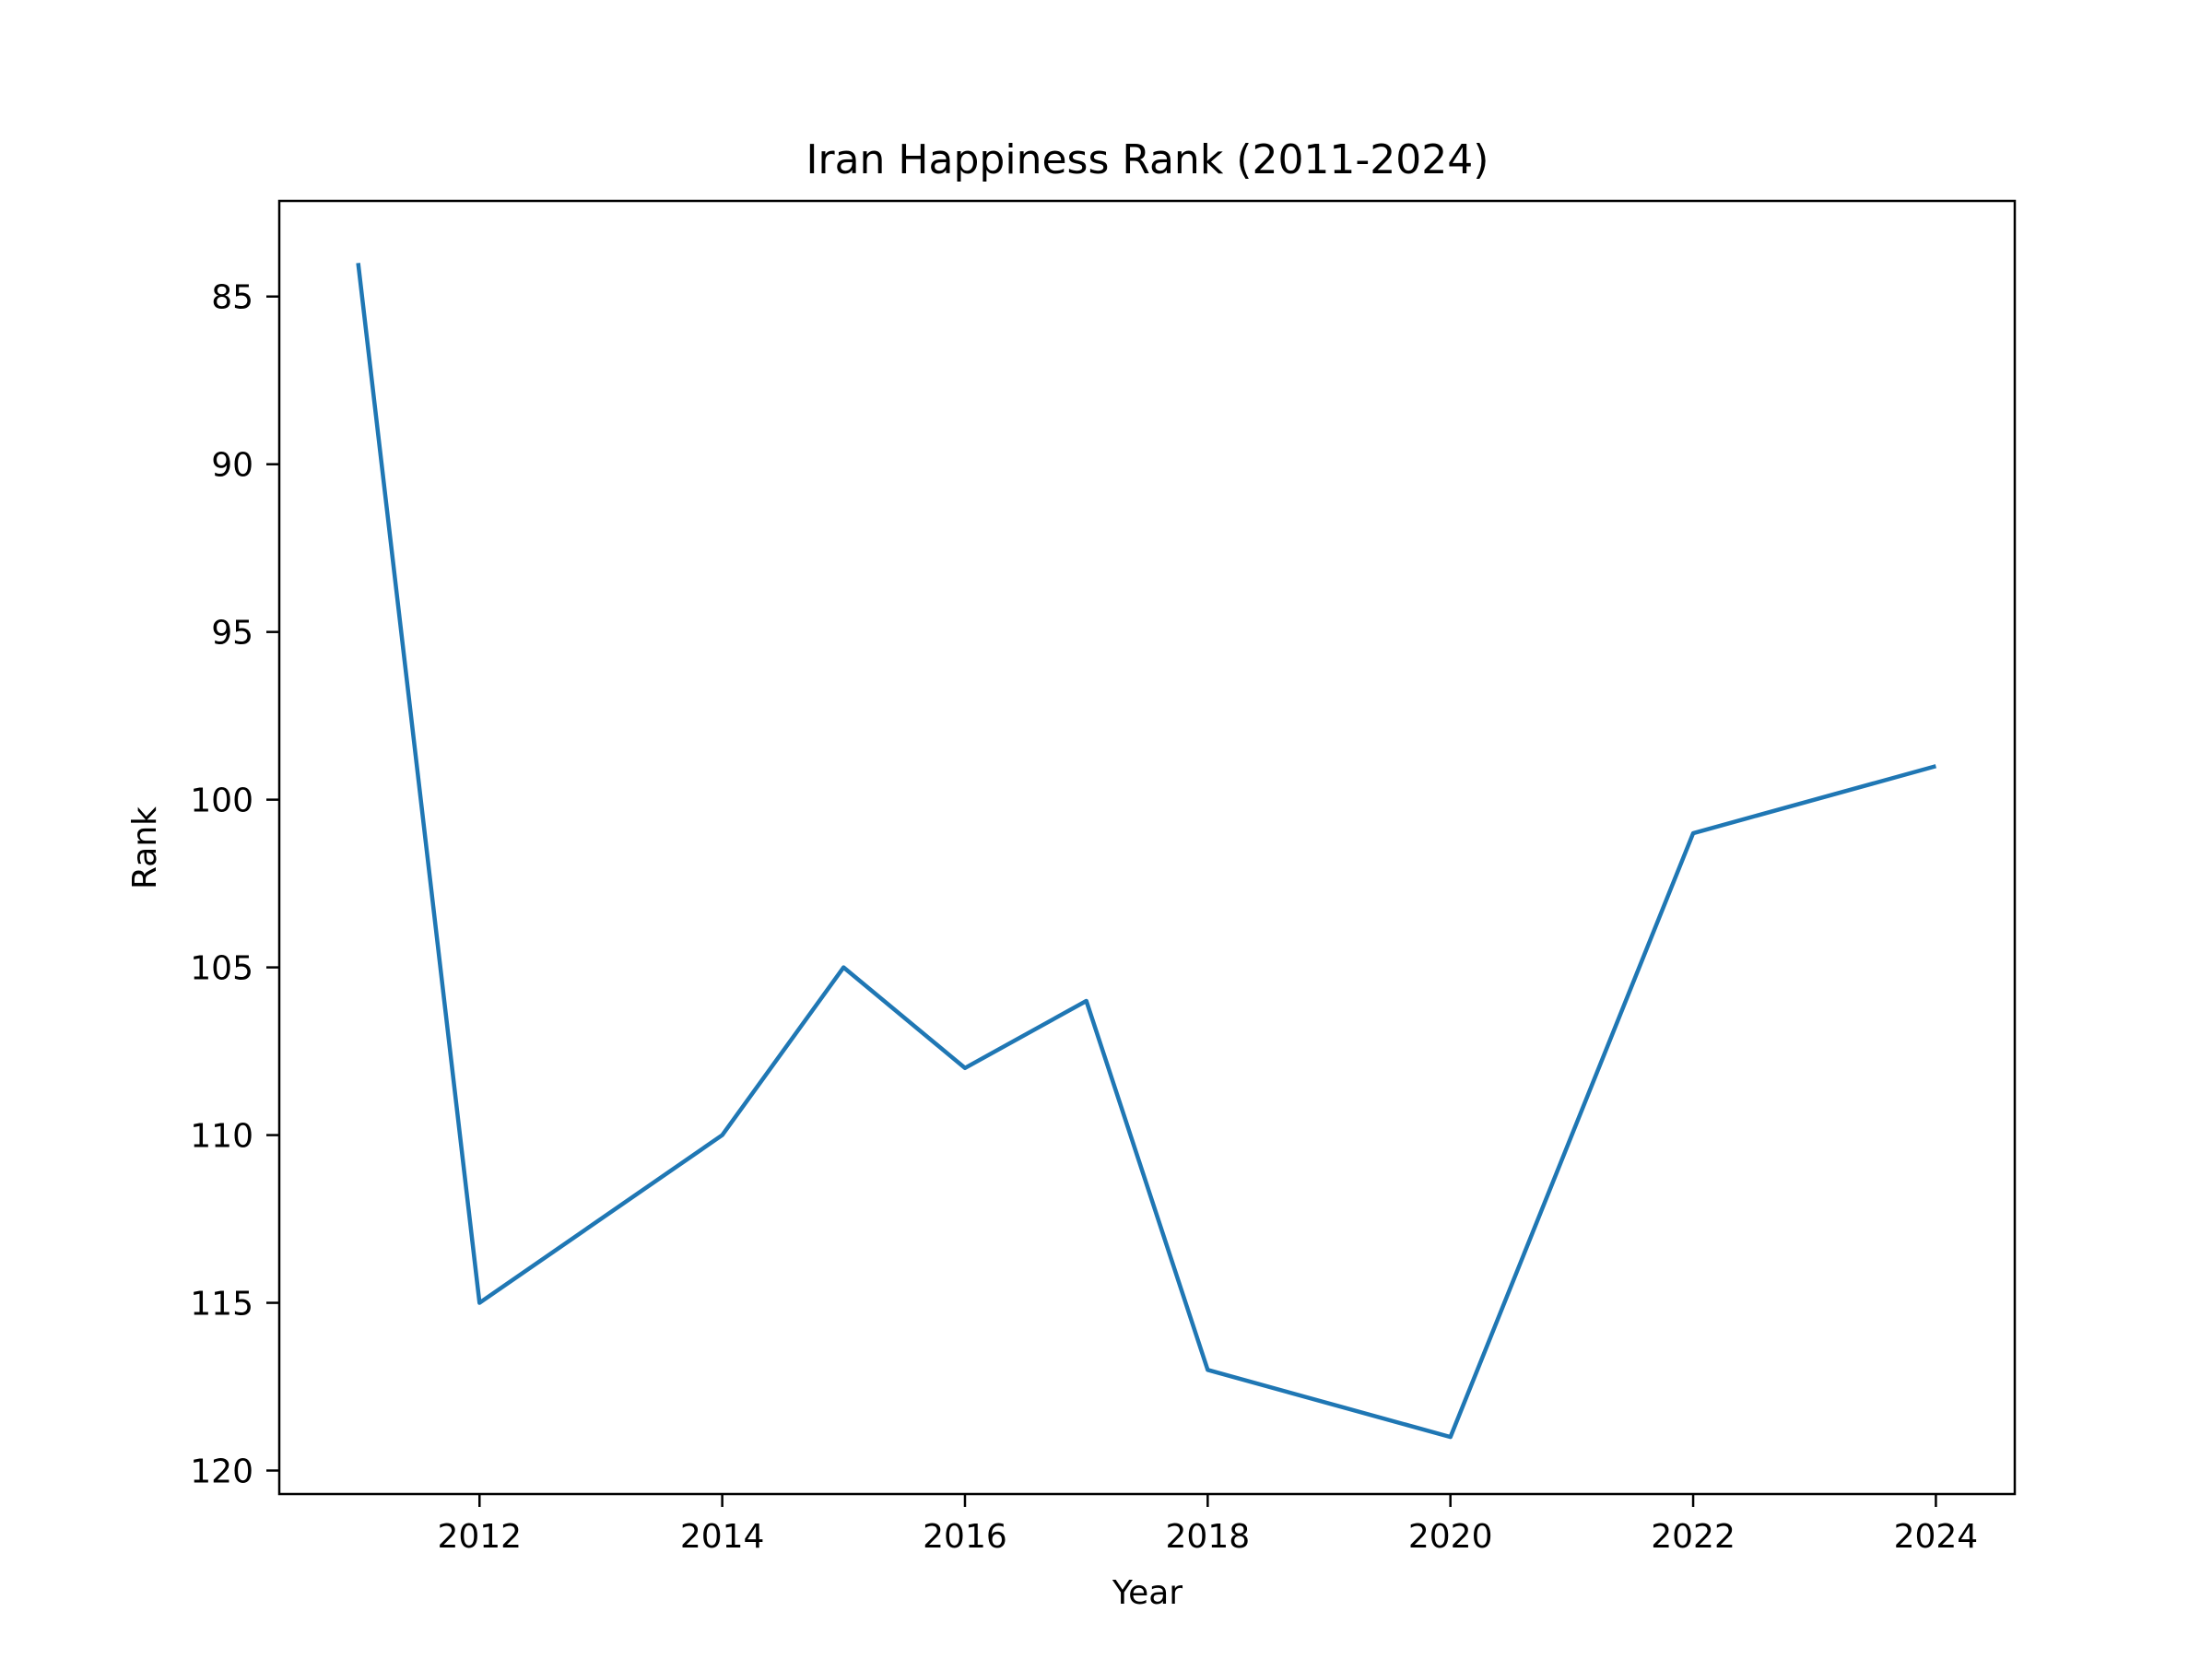 The height and width of the screenshot is (1659, 2212). What do you see at coordinates (1147, 159) in the screenshot?
I see `chart-title: Iran Happiness Rank (2011-2024)` at bounding box center [1147, 159].